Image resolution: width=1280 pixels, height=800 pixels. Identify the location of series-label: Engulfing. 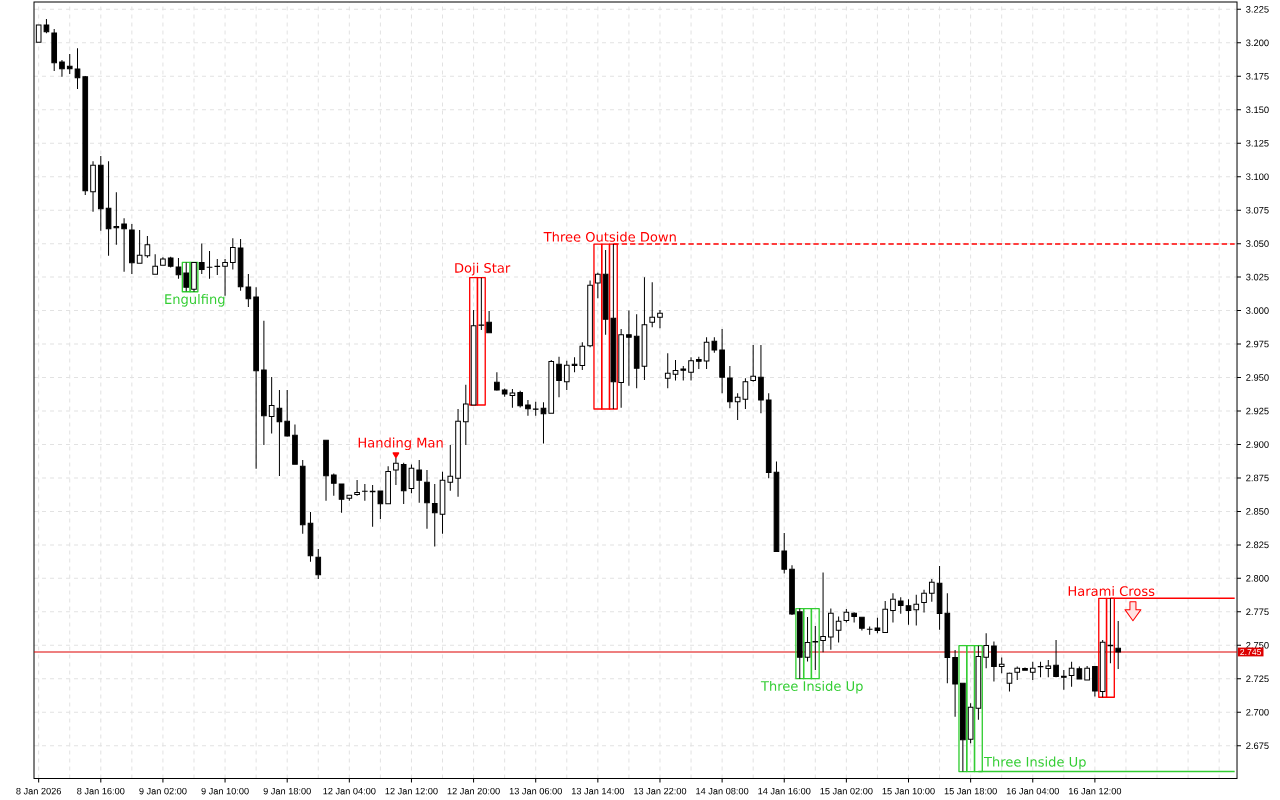
(195, 300).